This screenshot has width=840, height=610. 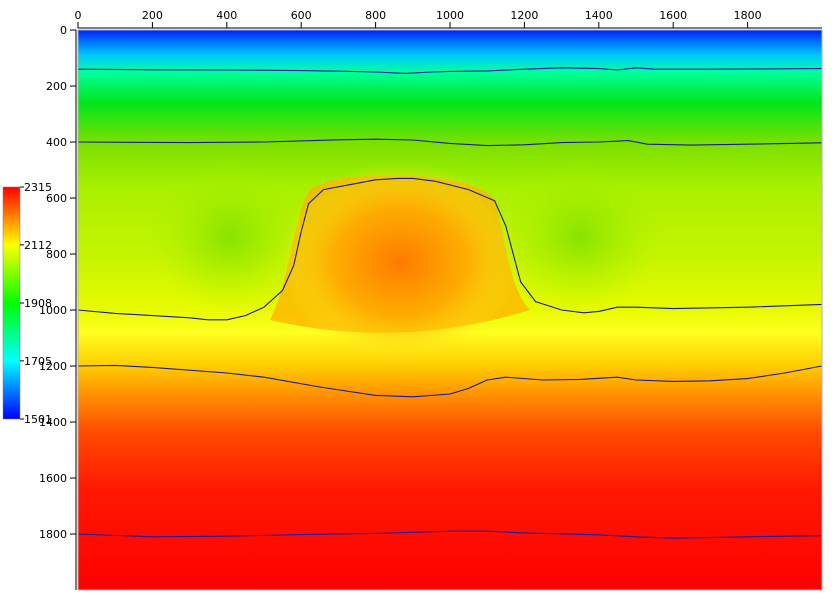 I want to click on x-axis-top: 0 200 400 600 800 1000 1200 1400 1600 1800, so click(x=448, y=19).